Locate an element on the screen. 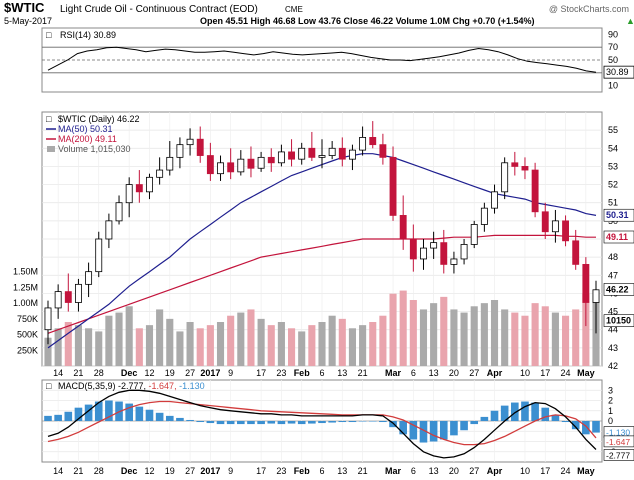  macd-hist-last-label: -1.130 is located at coordinates (618, 433).